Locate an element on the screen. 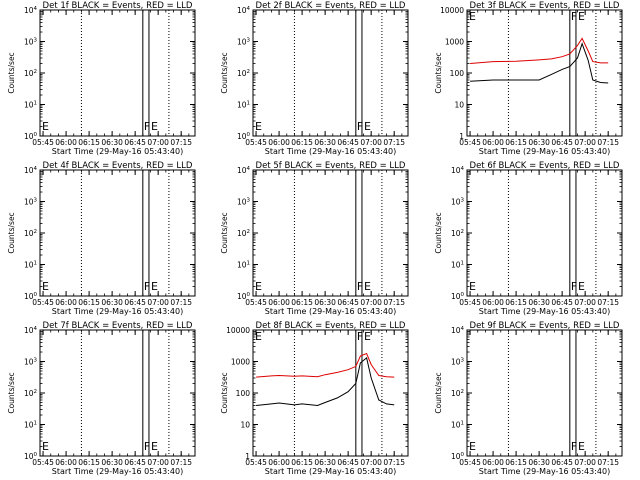  panel-title: Det 5f BLACK = Events, RED = LLD is located at coordinates (331, 166).